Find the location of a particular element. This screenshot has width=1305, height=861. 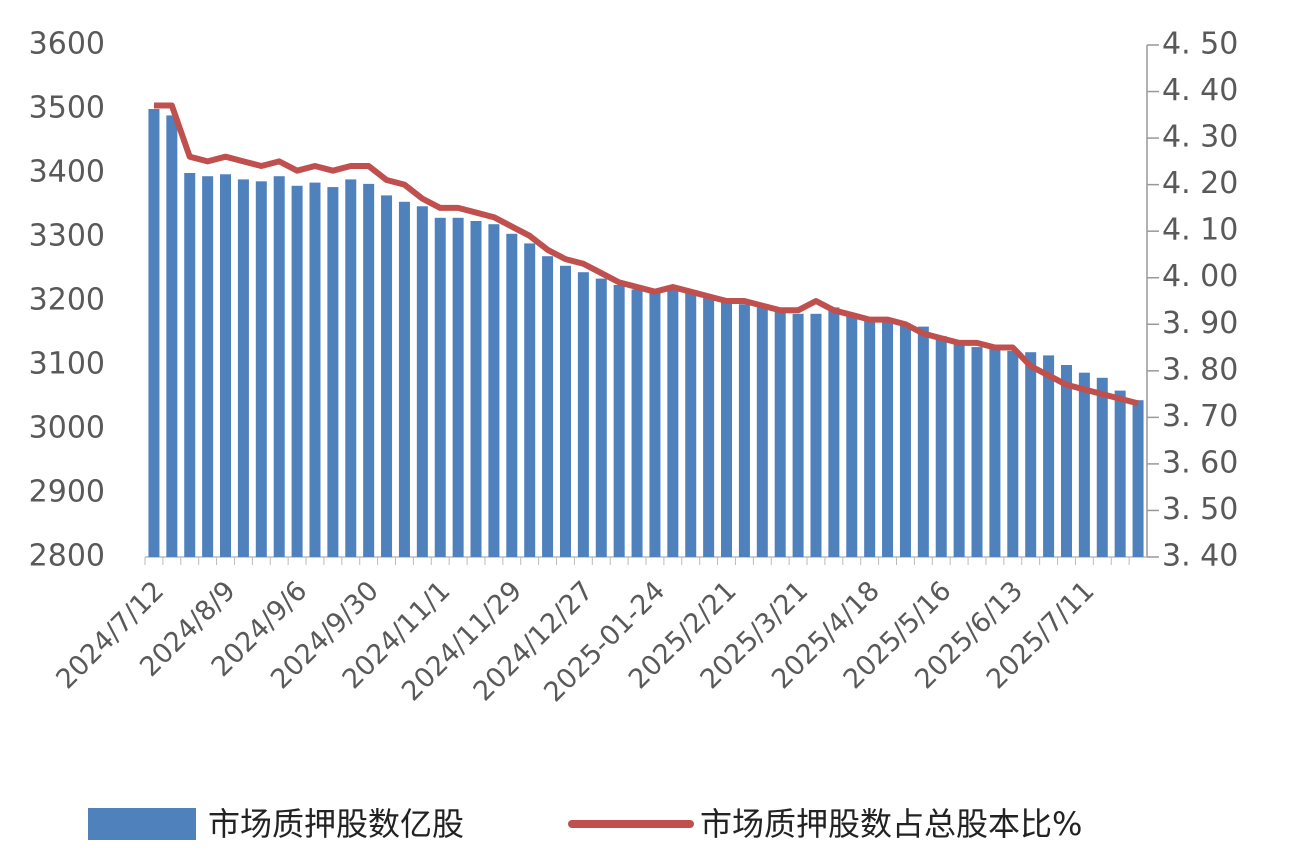

y-tick-label: 3600 is located at coordinates (67, 44).